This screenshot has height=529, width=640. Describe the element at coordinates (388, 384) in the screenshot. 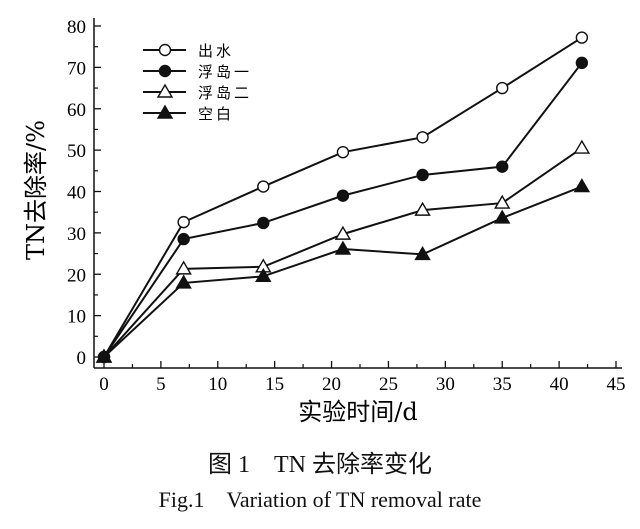

I see `x-tick-label: 25` at that location.